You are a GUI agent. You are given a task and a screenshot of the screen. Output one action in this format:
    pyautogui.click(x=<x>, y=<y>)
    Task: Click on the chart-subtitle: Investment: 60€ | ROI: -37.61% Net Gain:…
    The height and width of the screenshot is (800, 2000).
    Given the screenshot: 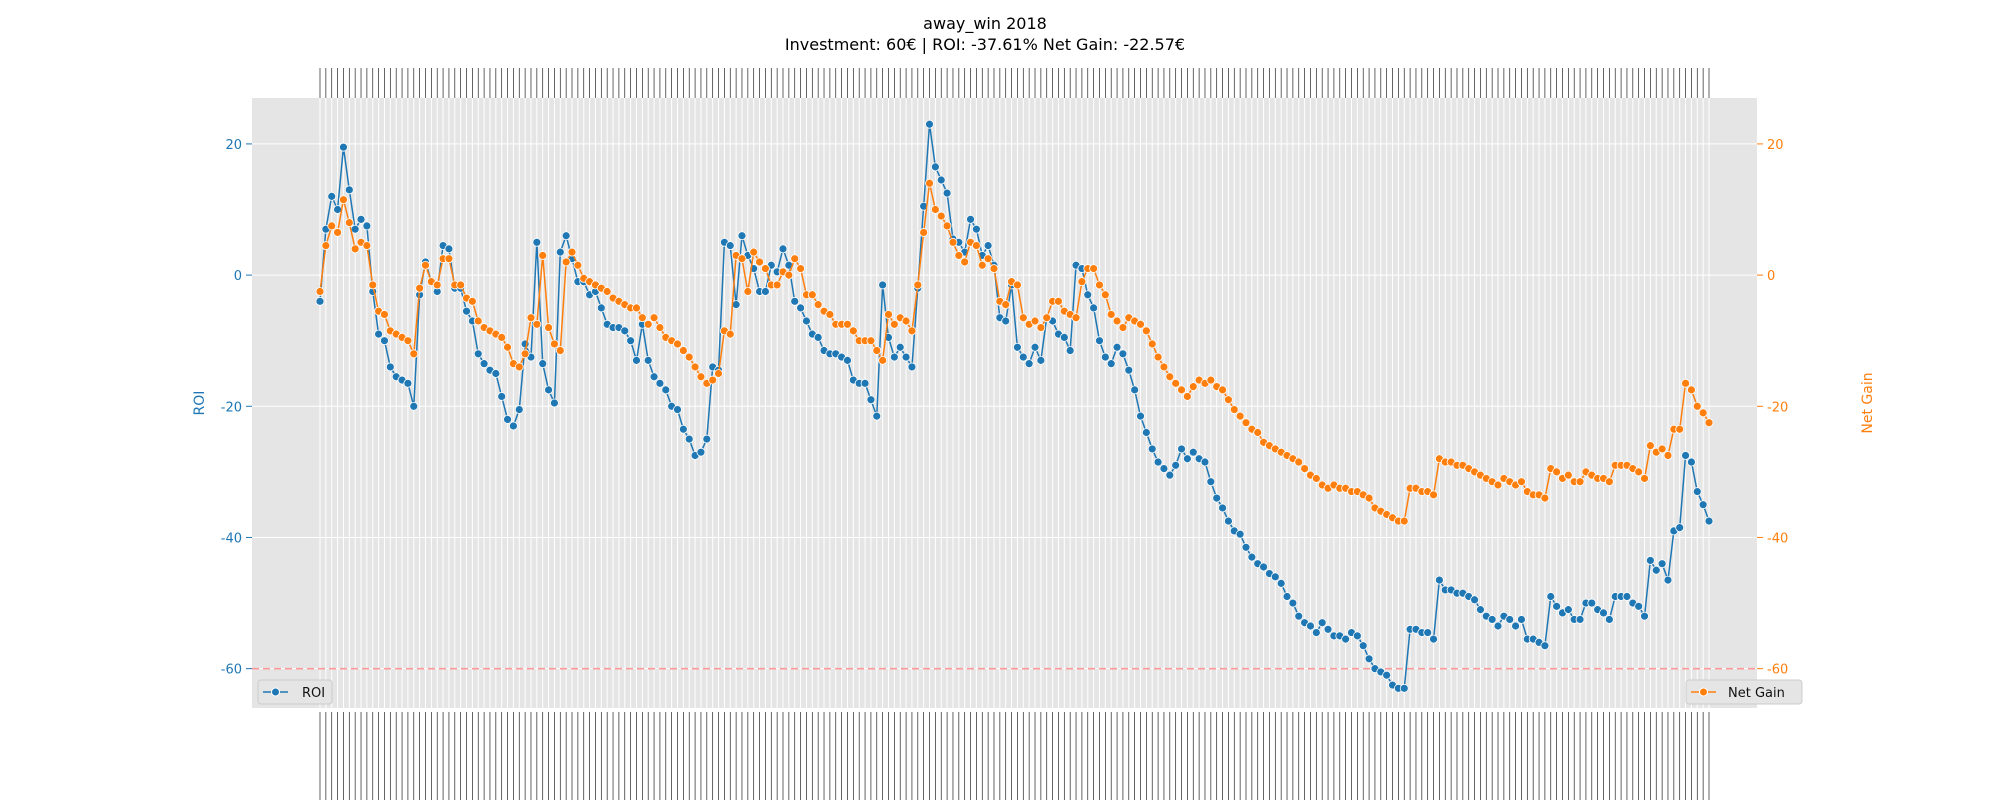 What is the action you would take?
    pyautogui.click(x=985, y=44)
    